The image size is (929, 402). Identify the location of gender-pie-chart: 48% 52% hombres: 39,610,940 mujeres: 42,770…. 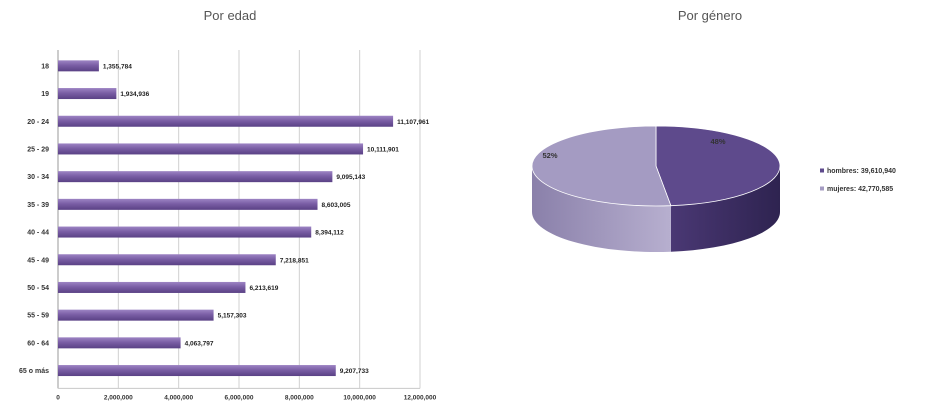
(713, 189).